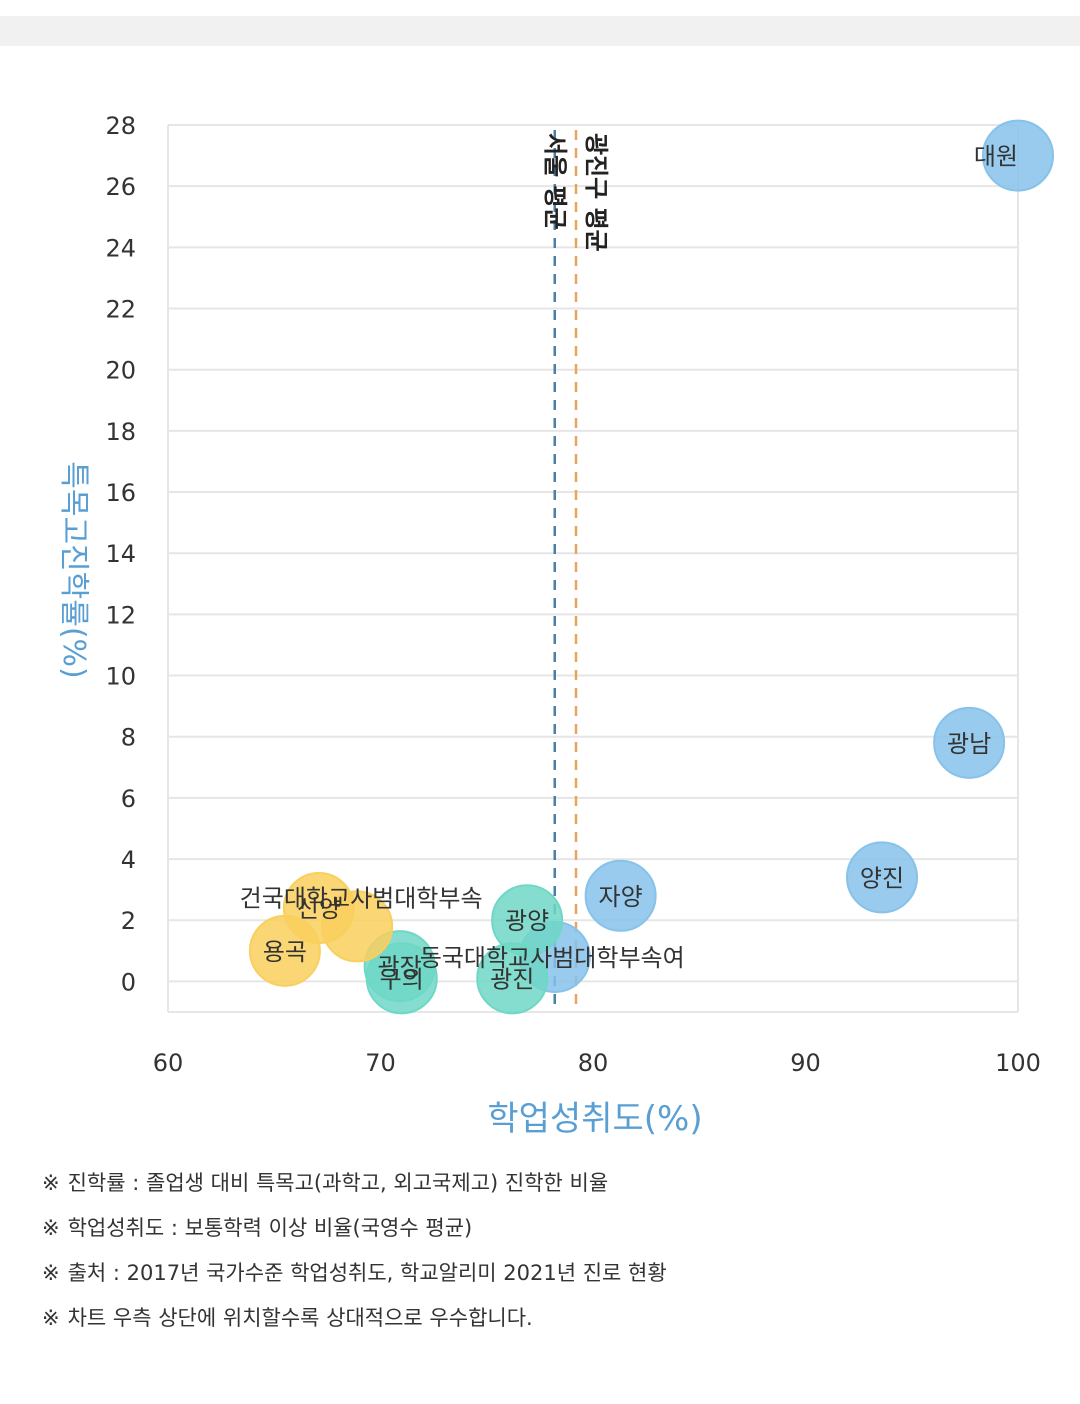  Describe the element at coordinates (128, 921) in the screenshot. I see `y-tick-label: 2` at that location.